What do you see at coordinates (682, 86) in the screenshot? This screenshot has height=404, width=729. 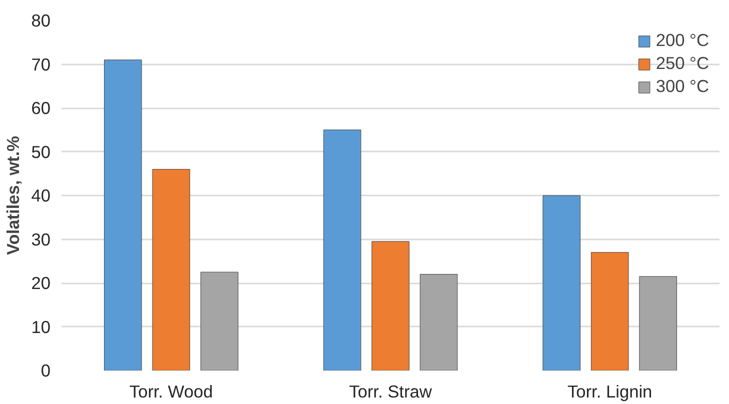 I see `legend-label: 300 °C` at bounding box center [682, 86].